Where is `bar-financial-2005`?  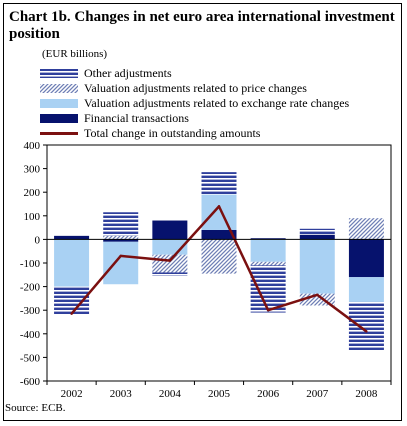
bar-financial-2005 is located at coordinates (219, 234).